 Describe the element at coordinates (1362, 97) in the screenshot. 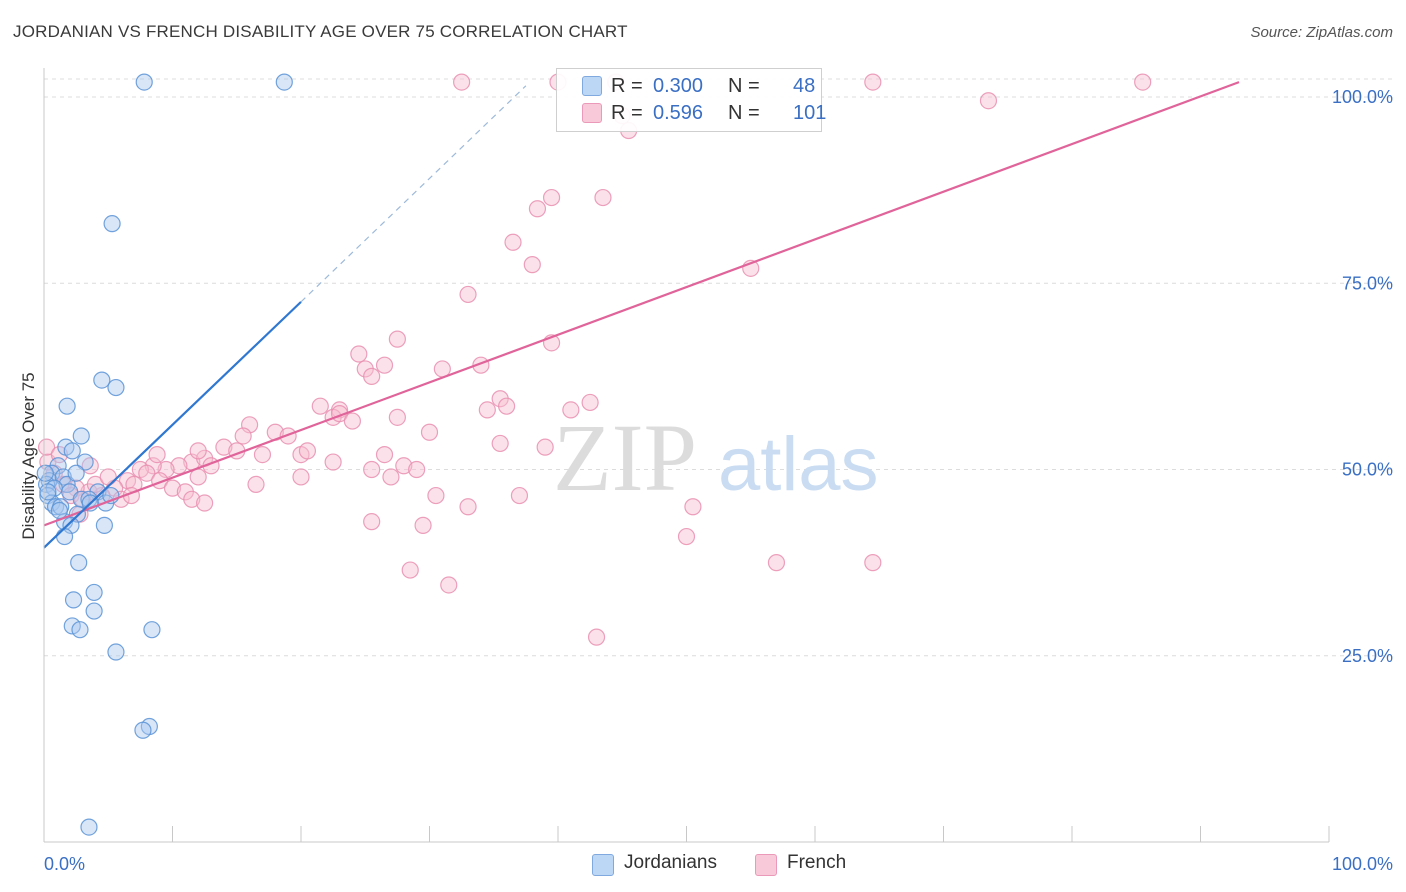

I see `y-tick-label: 100.0%` at that location.